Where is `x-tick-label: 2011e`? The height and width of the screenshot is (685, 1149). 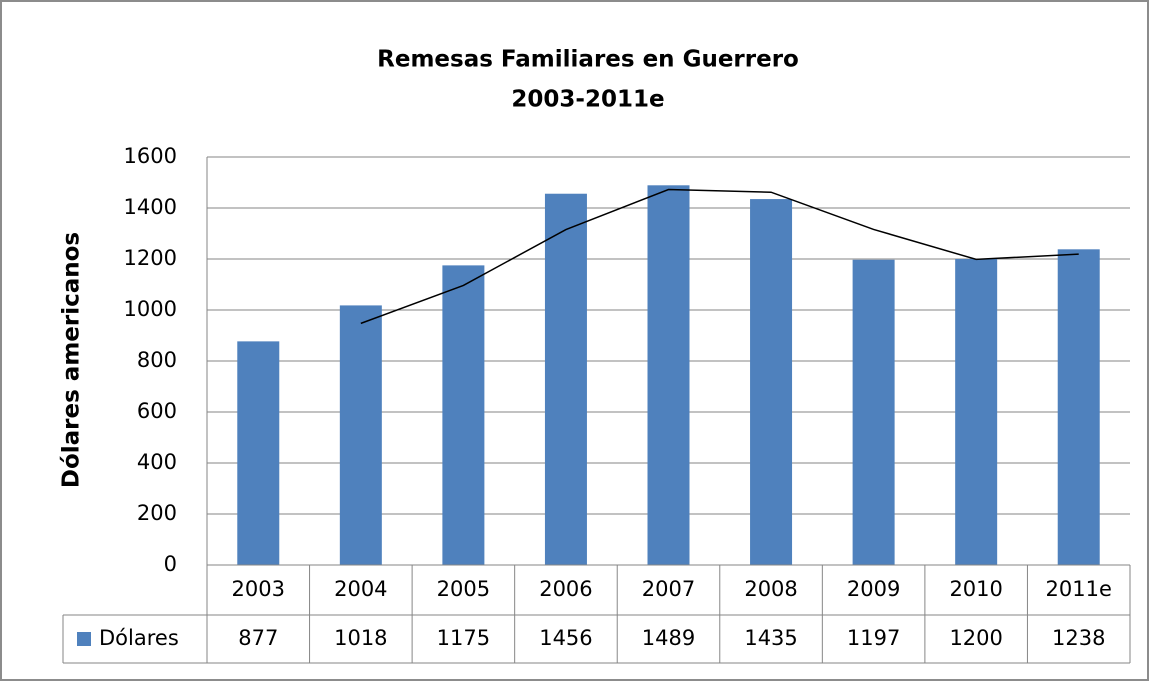 x-tick-label: 2011e is located at coordinates (1079, 589).